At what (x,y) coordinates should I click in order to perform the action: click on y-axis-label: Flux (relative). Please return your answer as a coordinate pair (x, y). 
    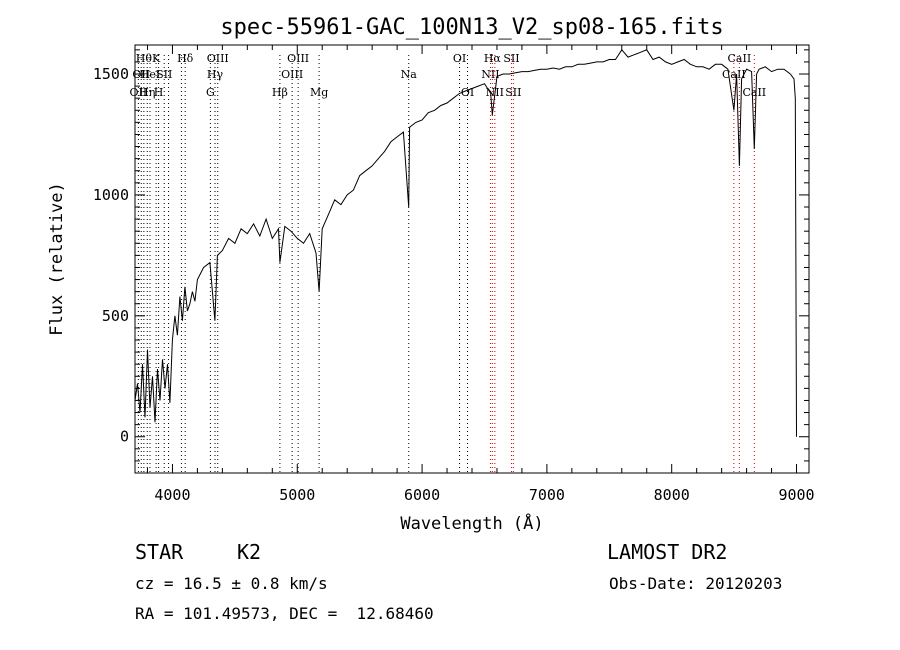
    Looking at the image, I should click on (57, 259).